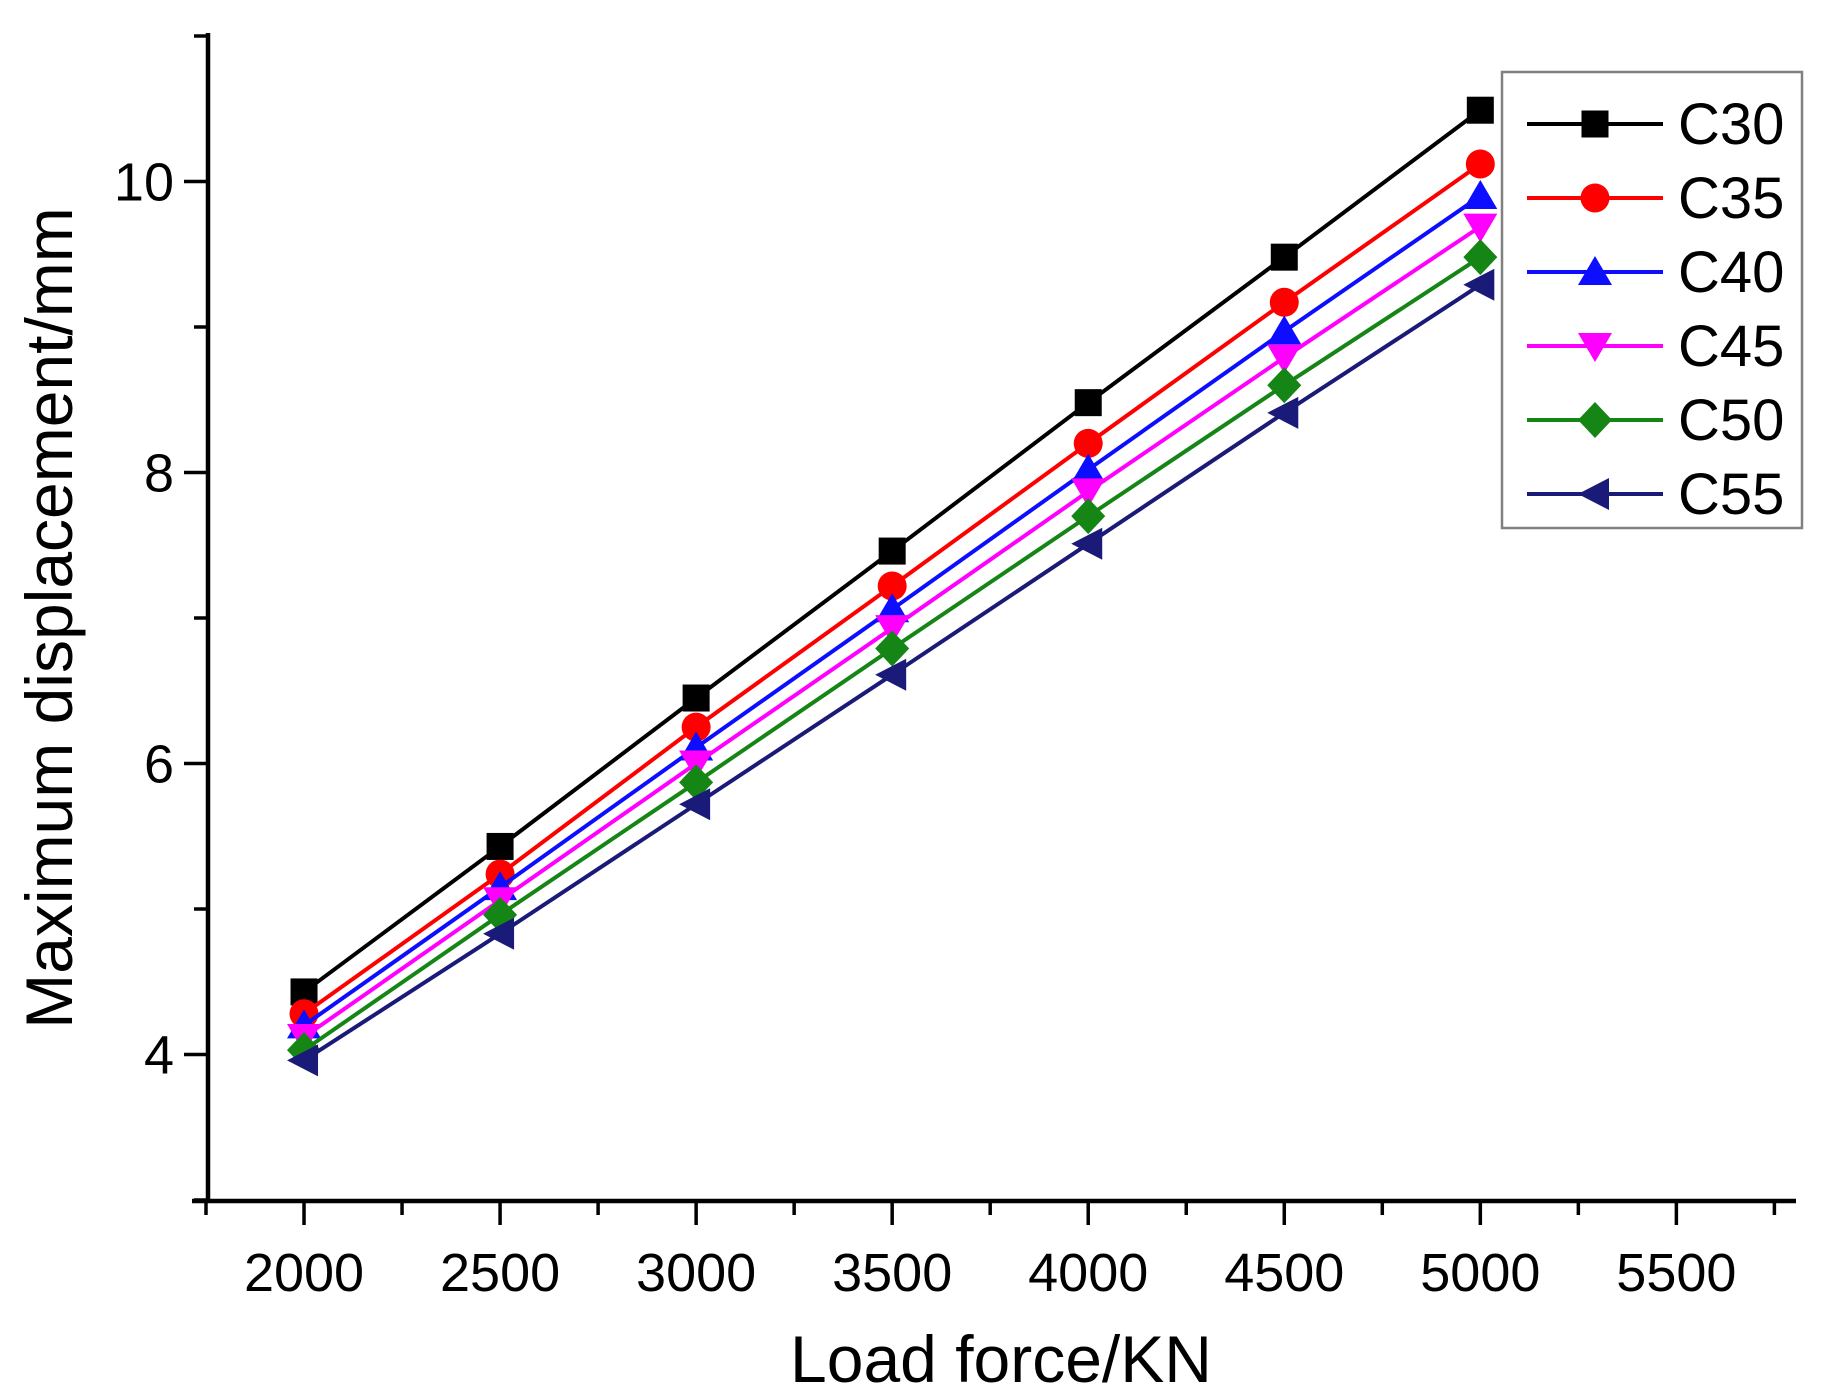 The image size is (1826, 1397). I want to click on y-tick-label: 4, so click(159, 1056).